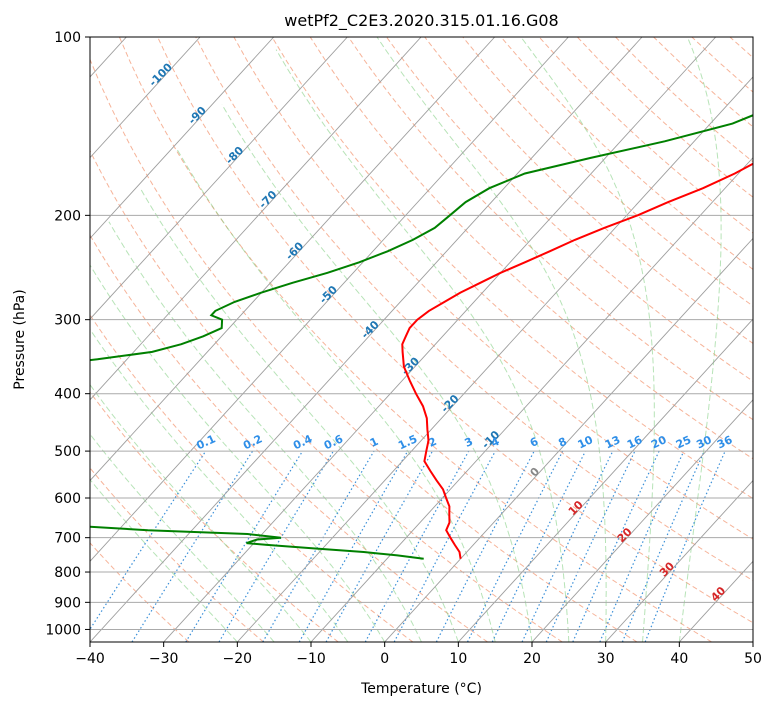 The height and width of the screenshot is (708, 775). Describe the element at coordinates (164, 659) in the screenshot. I see `x-tick-label: −30` at that location.